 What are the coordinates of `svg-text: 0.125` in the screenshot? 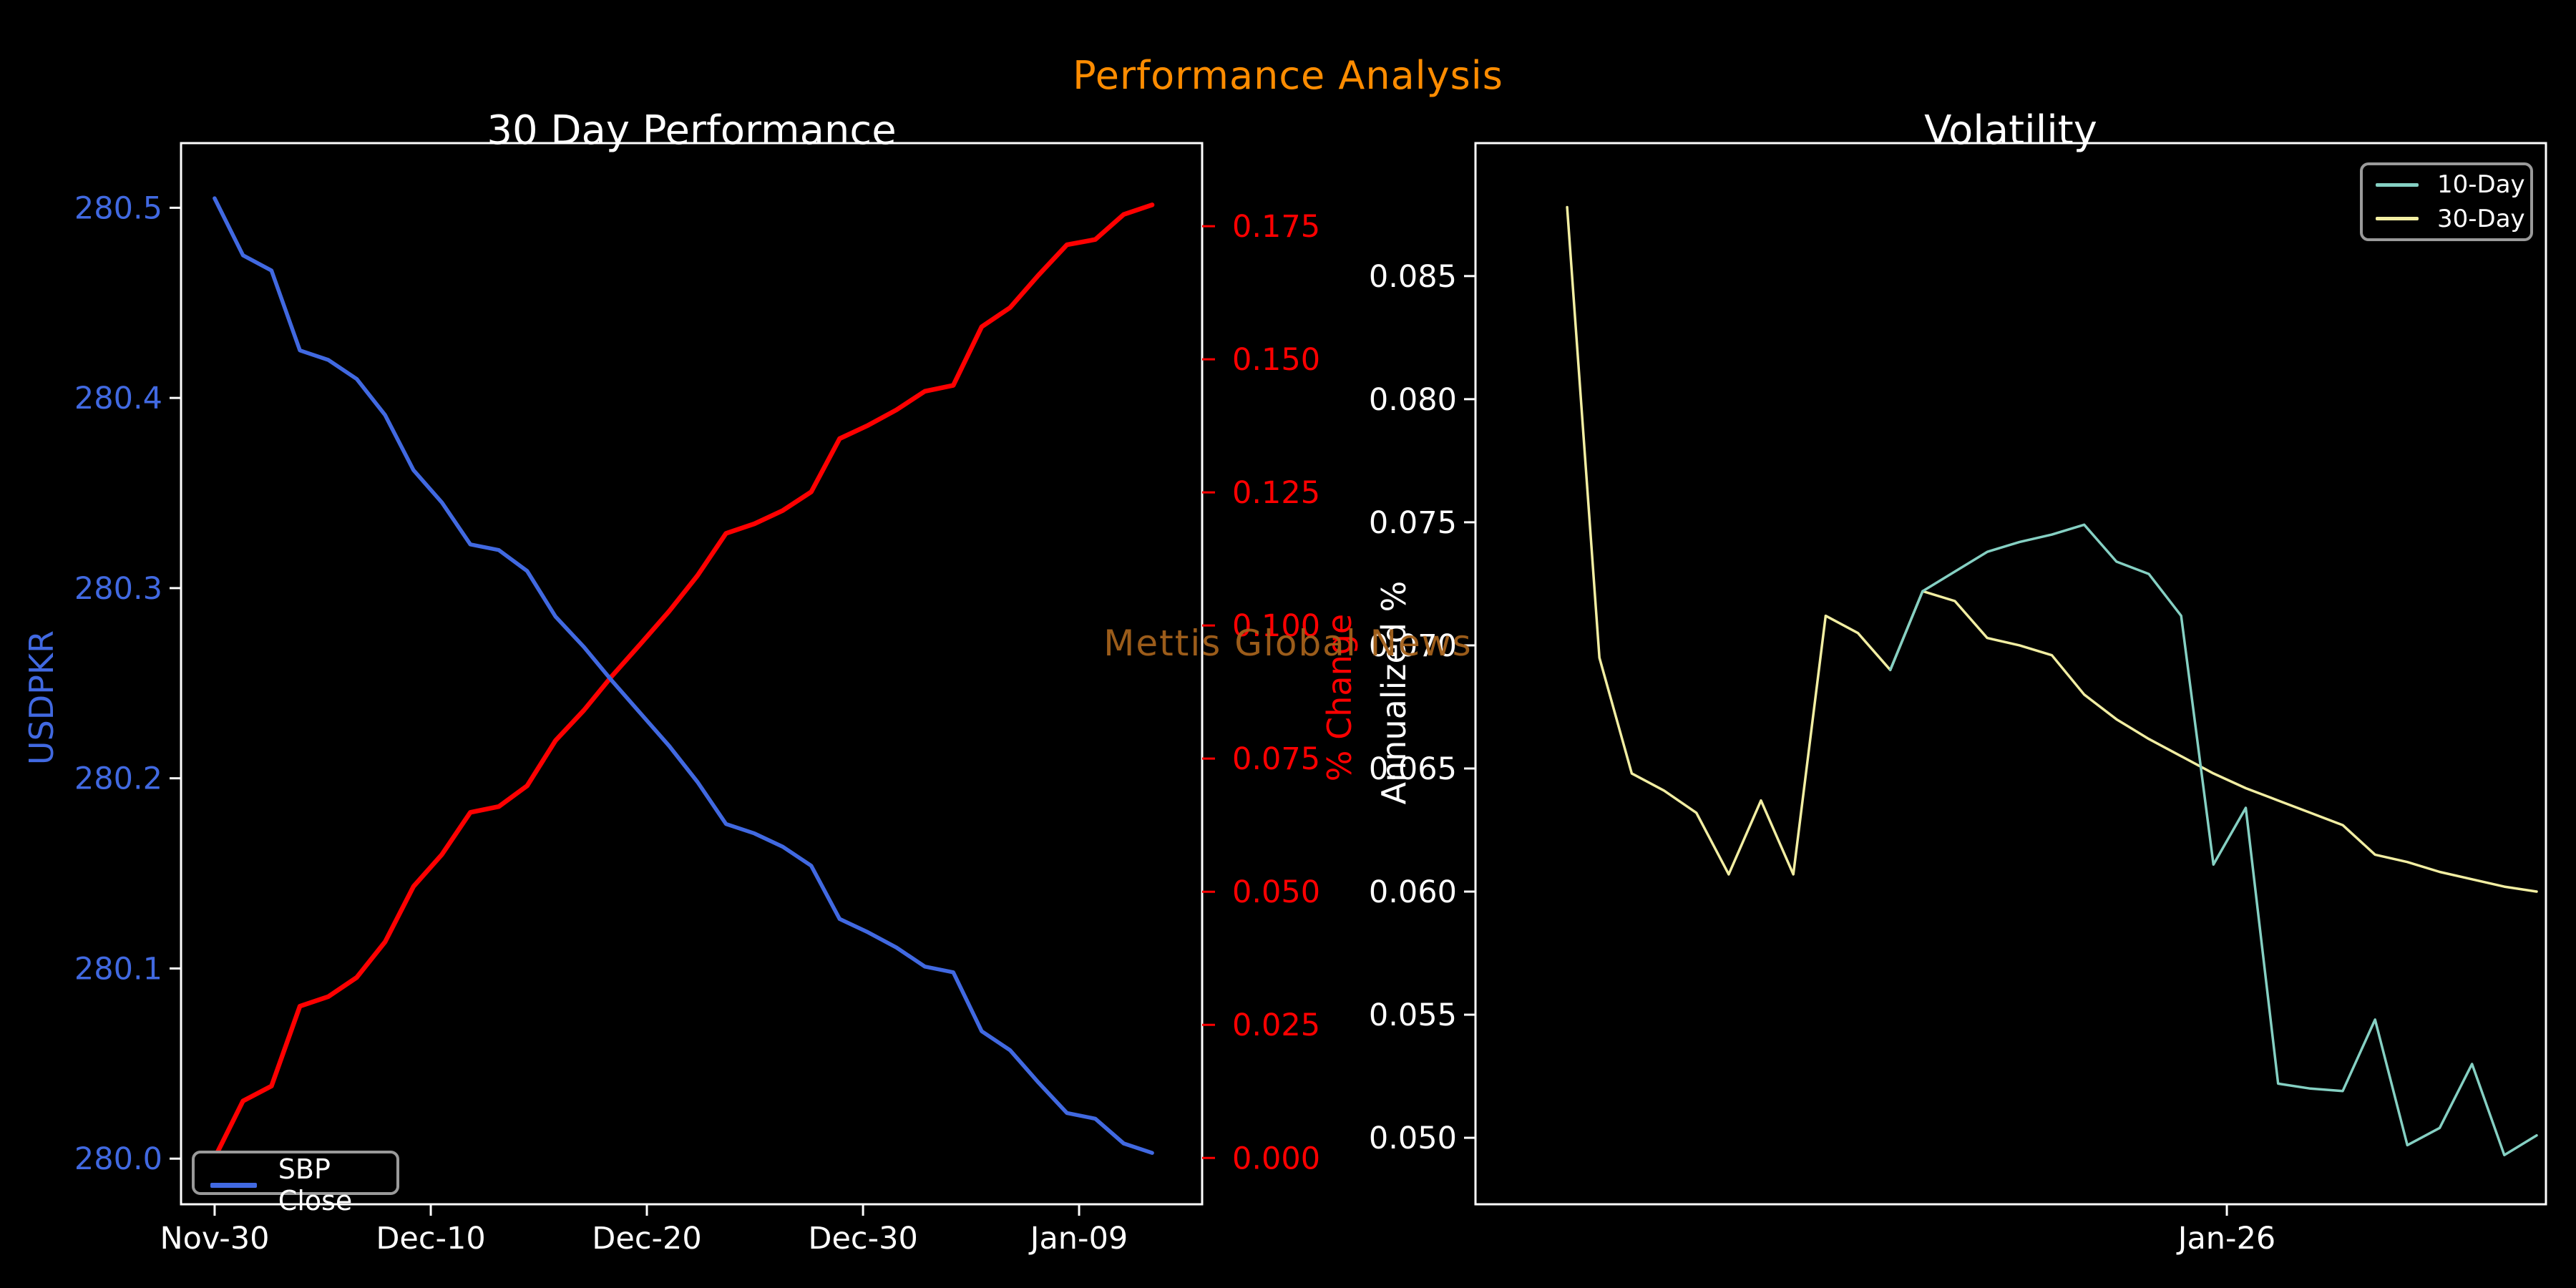 It's located at (1276, 493).